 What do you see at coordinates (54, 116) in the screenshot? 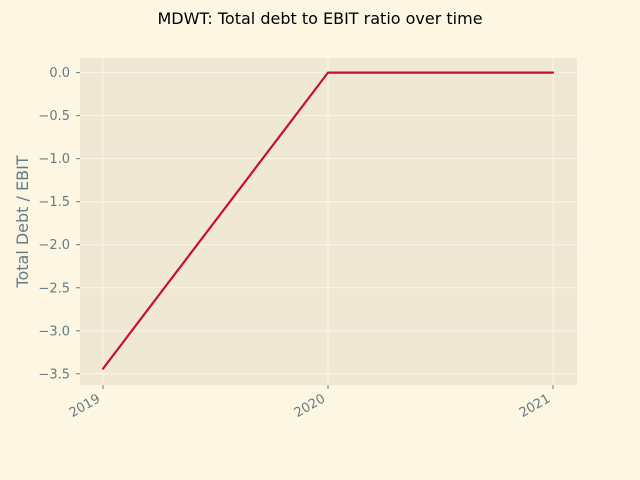
I see `y-tick-label: −0.5` at bounding box center [54, 116].